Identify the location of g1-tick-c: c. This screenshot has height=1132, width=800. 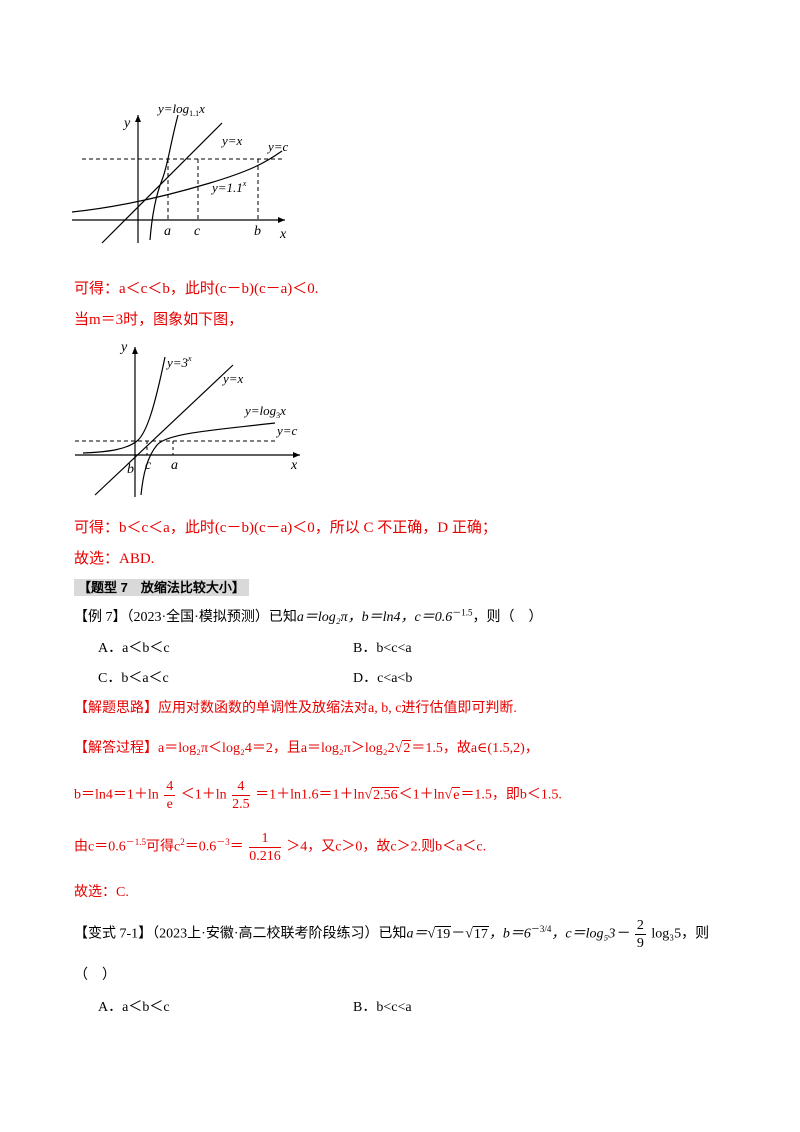
(197, 231).